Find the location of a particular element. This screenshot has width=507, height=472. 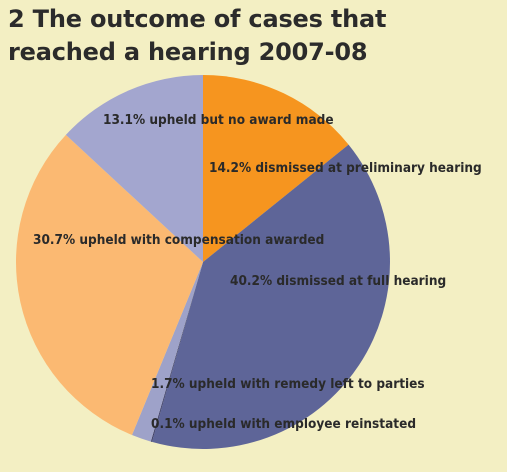

slice-label-3: 0.1% upheld with employee reinstated is located at coordinates (283, 424).